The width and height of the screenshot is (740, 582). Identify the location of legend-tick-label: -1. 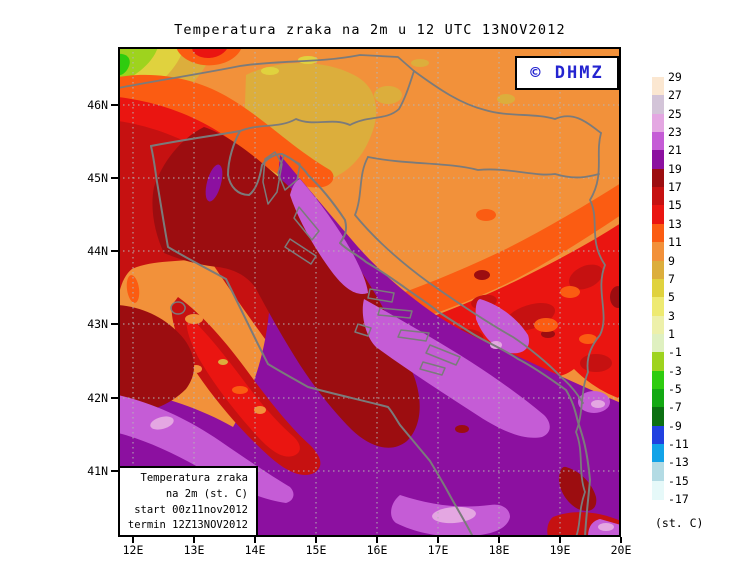
(675, 352).